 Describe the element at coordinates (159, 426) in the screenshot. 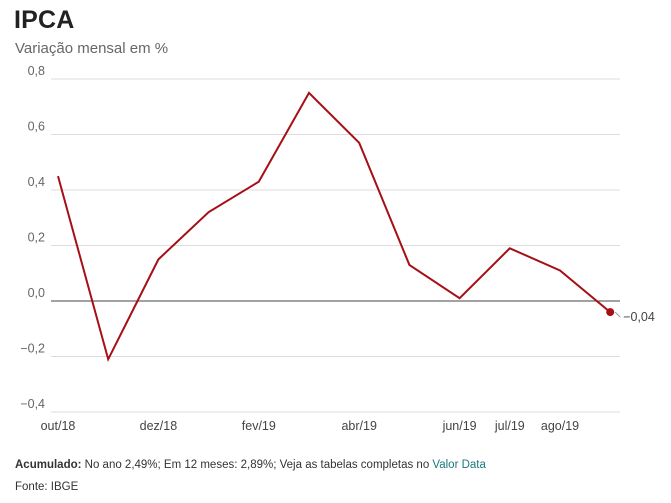

I see `x-tick-label: dez/18` at that location.